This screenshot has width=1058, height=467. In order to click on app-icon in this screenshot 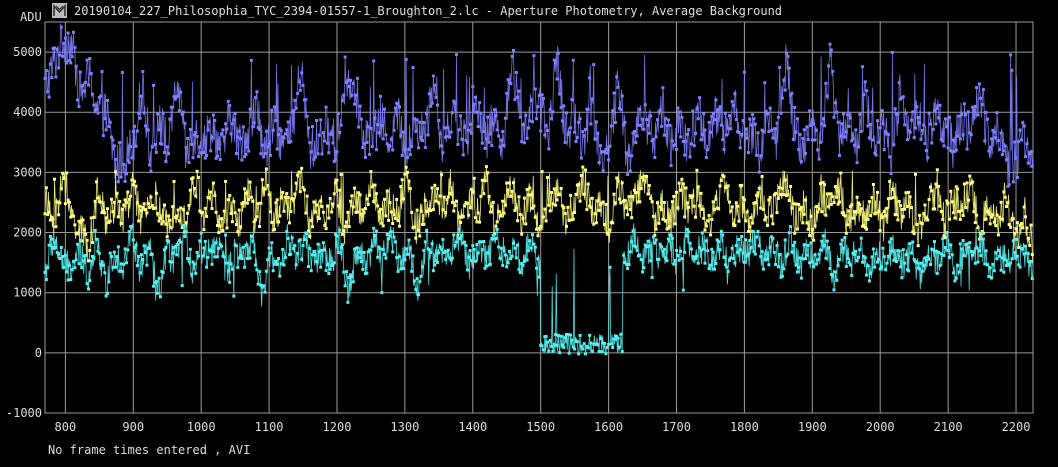, I will do `click(59, 10)`.